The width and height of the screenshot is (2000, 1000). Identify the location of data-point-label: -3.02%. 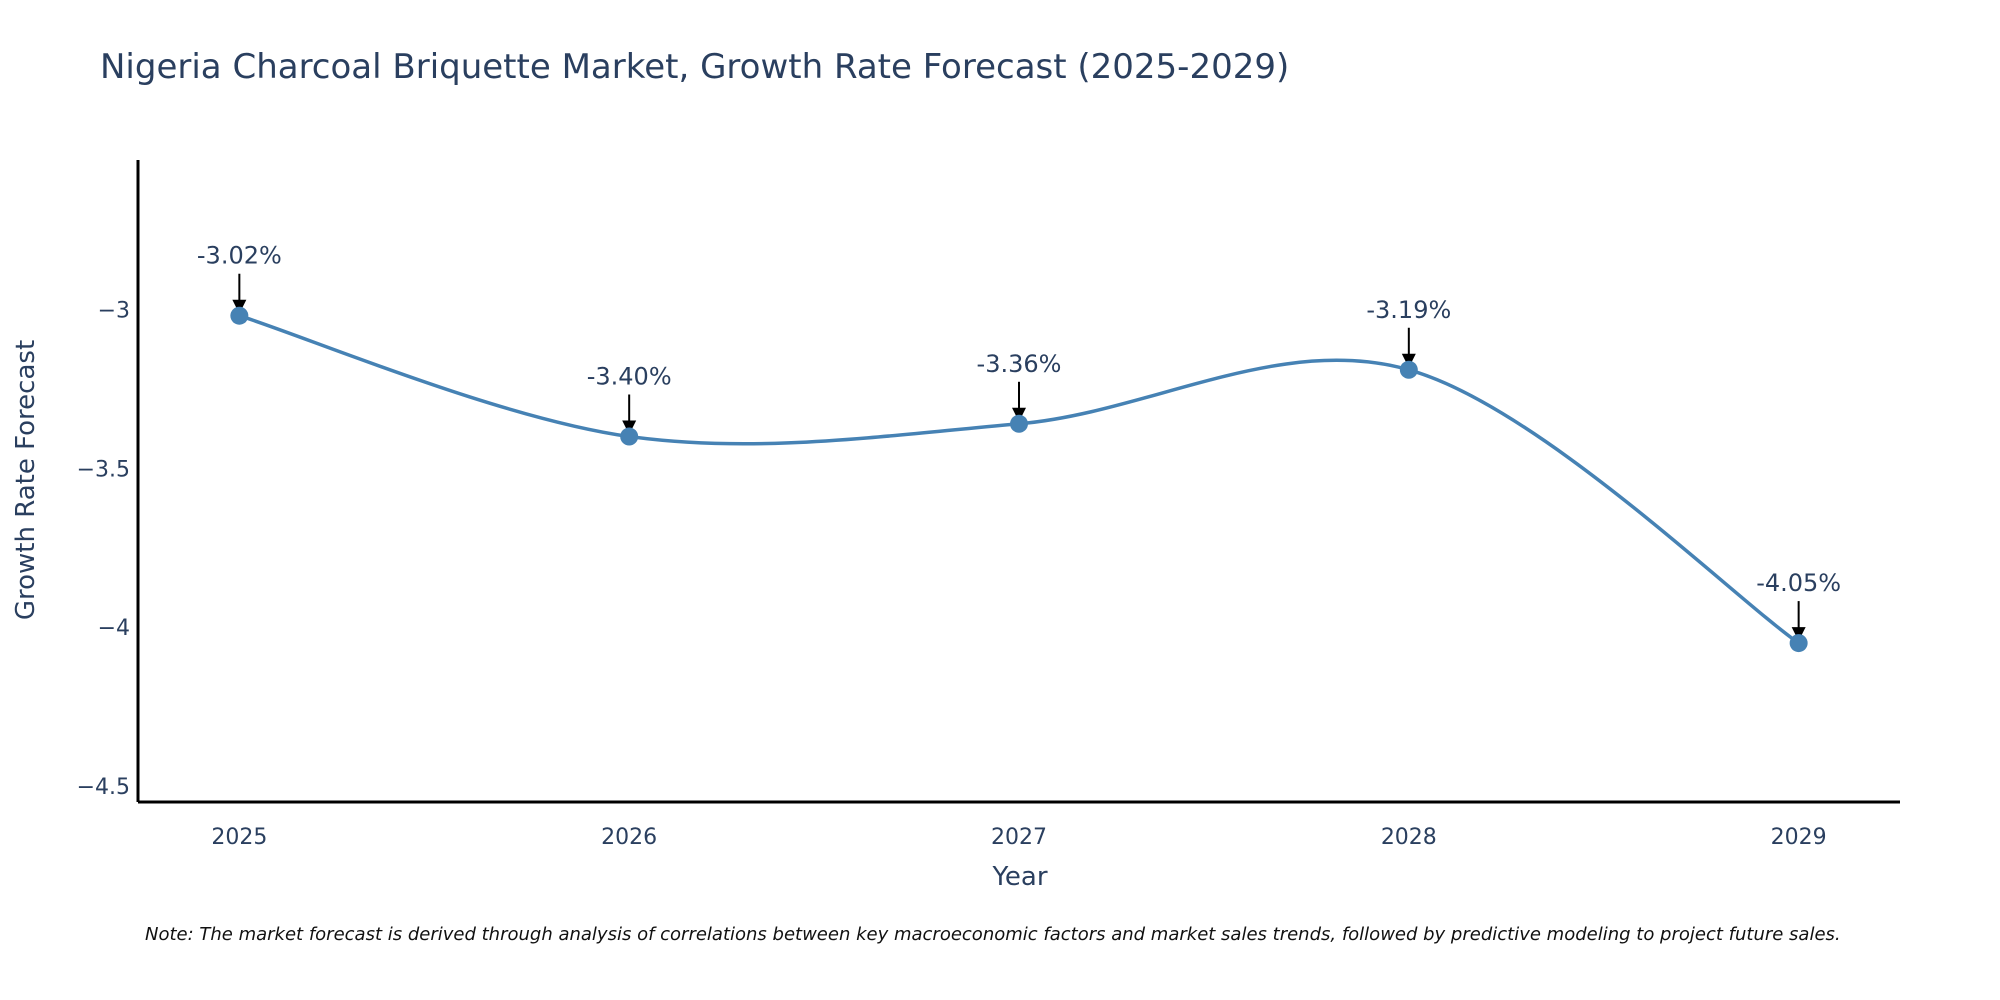
(239, 256).